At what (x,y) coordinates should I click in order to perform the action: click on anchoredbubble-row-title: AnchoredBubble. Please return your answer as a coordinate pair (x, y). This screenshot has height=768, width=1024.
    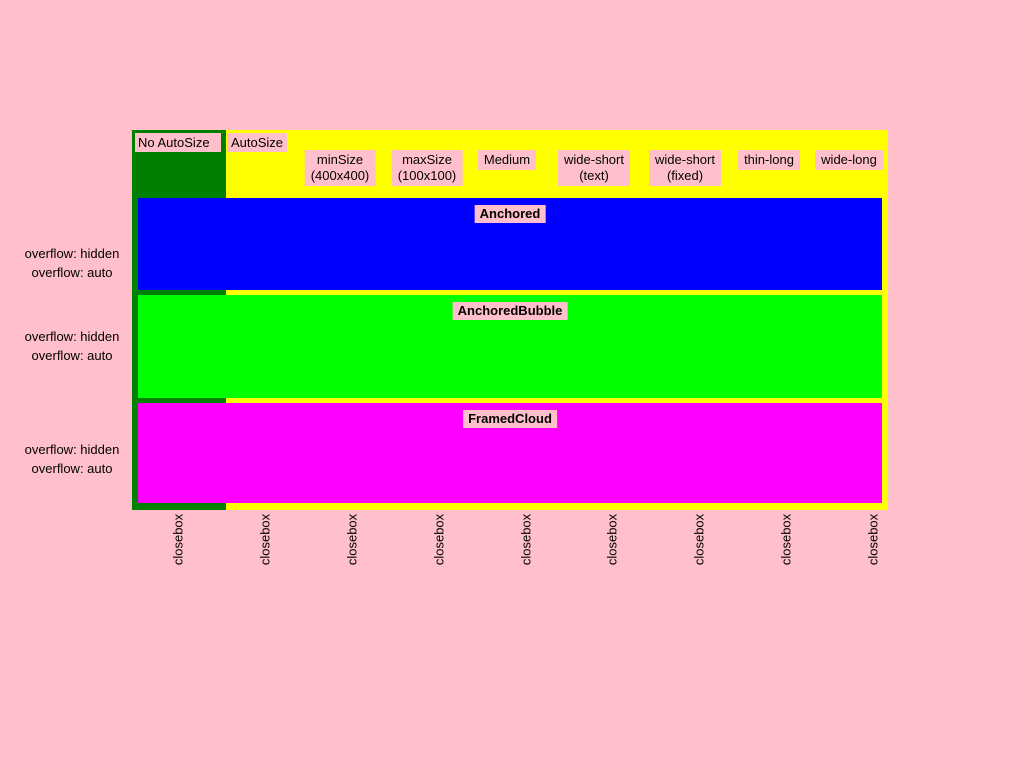
    Looking at the image, I should click on (510, 311).